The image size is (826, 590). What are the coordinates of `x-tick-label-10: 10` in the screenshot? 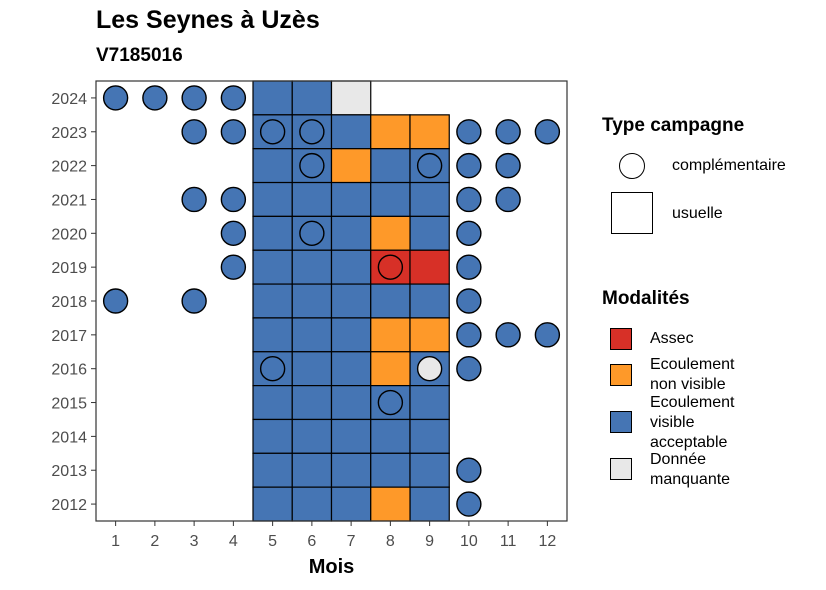 It's located at (469, 541).